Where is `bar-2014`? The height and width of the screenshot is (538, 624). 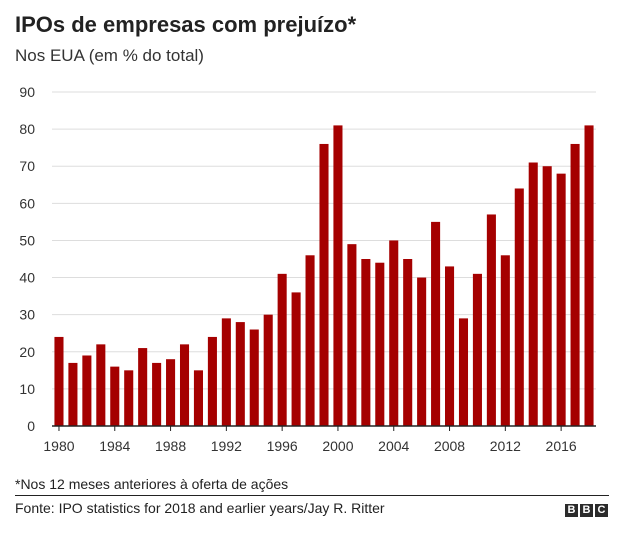
bar-2014 is located at coordinates (533, 294).